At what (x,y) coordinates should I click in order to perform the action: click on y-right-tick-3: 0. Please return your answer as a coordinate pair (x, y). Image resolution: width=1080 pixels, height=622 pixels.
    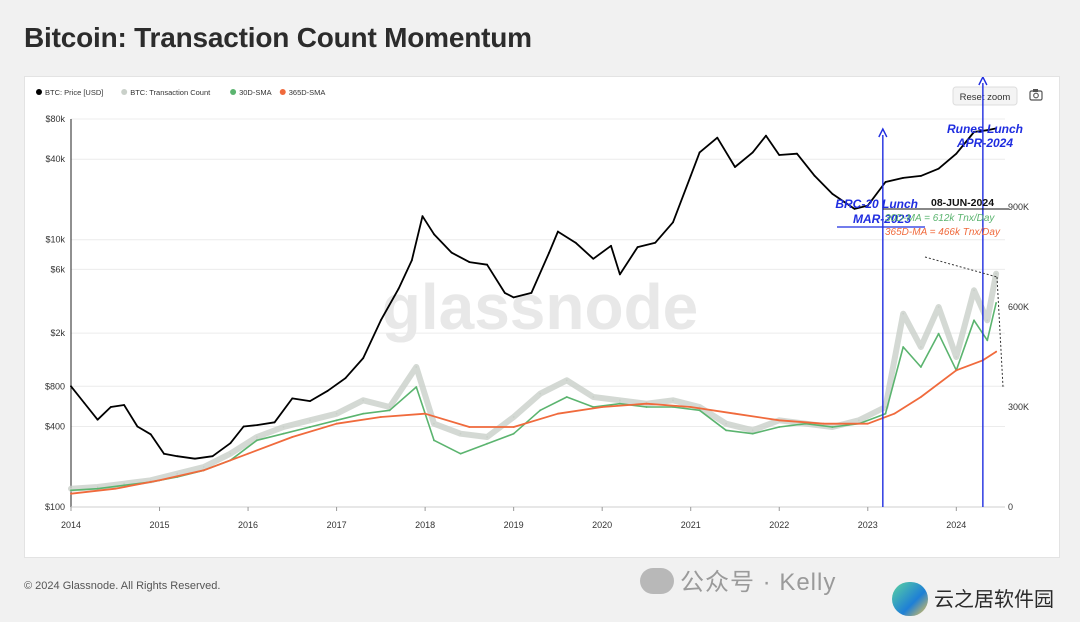
    Looking at the image, I should click on (1010, 507).